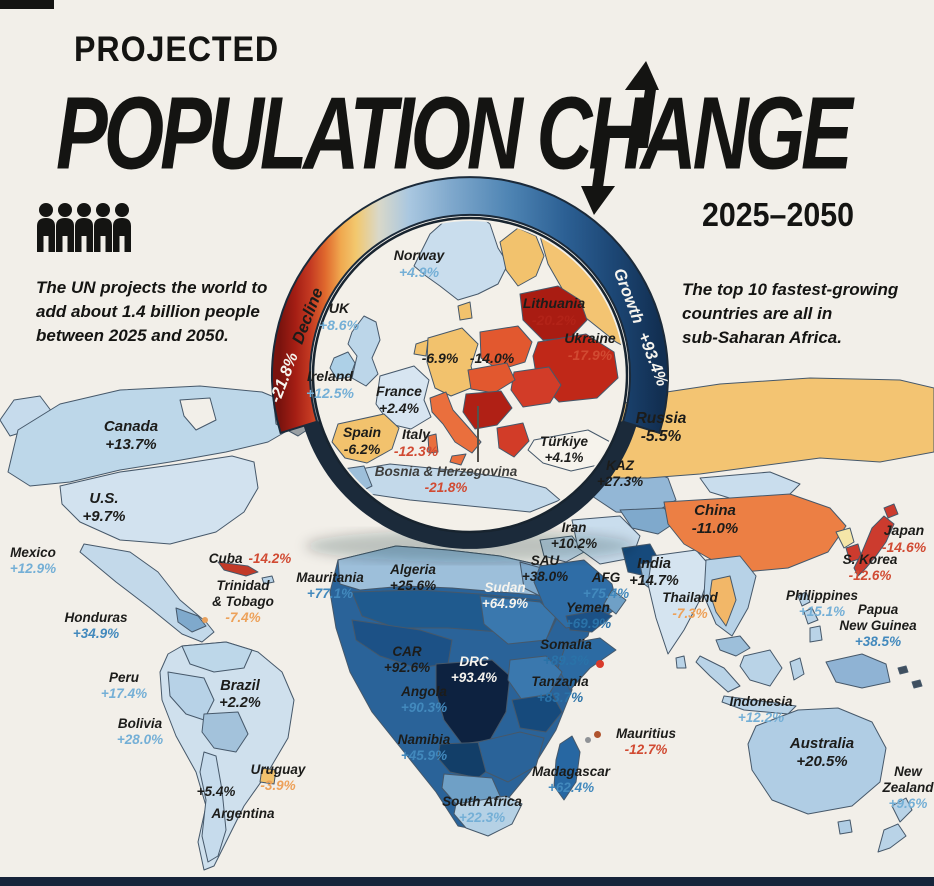 The width and height of the screenshot is (934, 886). I want to click on period-label: 2025–2050, so click(778, 214).